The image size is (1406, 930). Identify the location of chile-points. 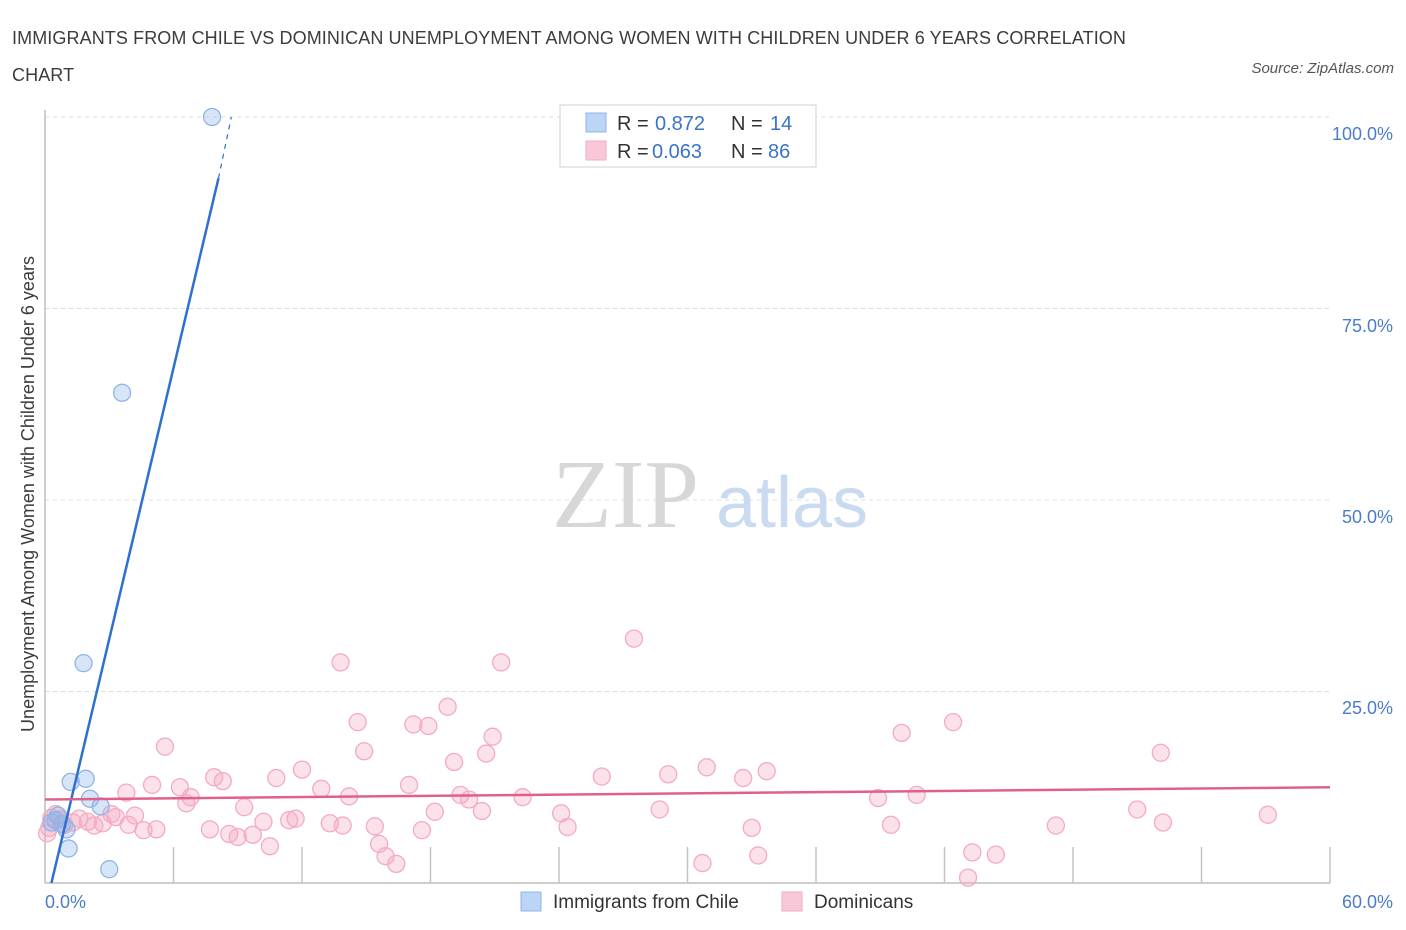
(132, 493).